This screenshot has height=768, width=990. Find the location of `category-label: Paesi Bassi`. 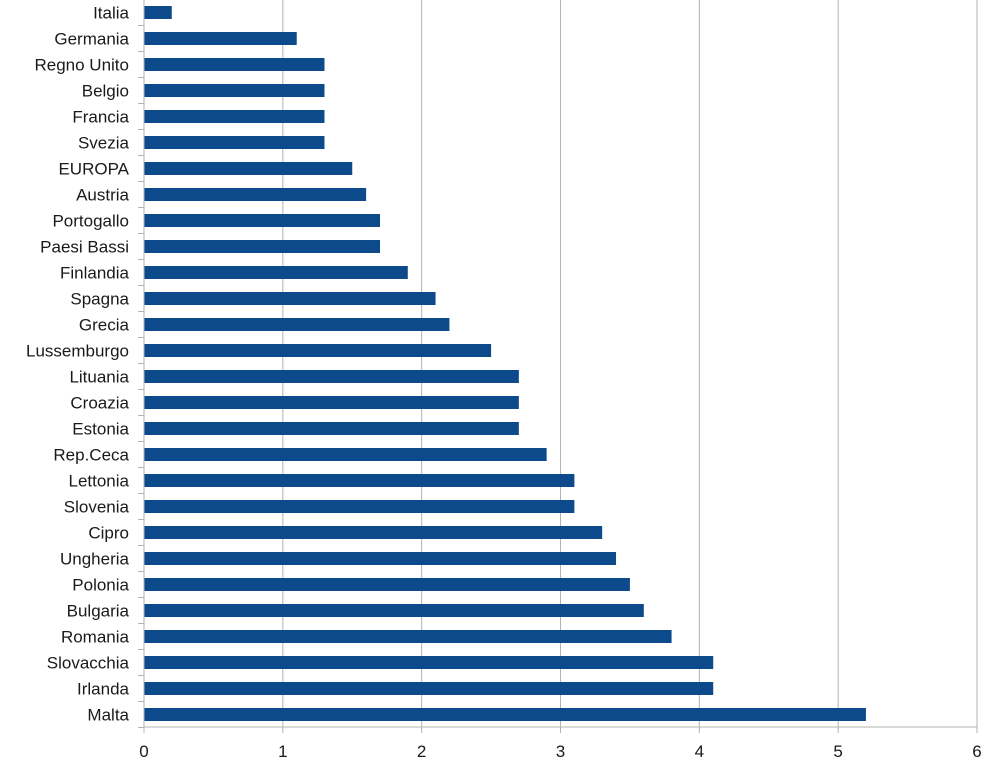

category-label: Paesi Bassi is located at coordinates (84, 247).